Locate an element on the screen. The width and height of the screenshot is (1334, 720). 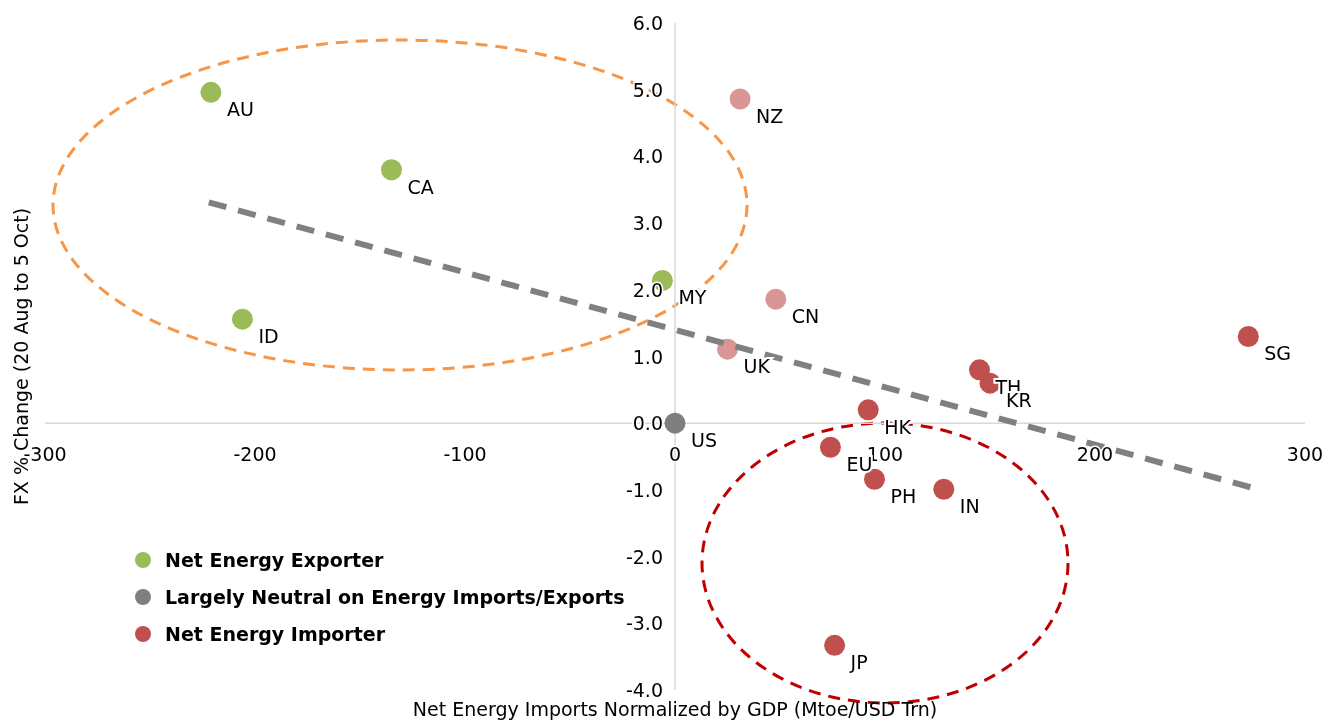
annotation: JP is located at coordinates (858, 662).